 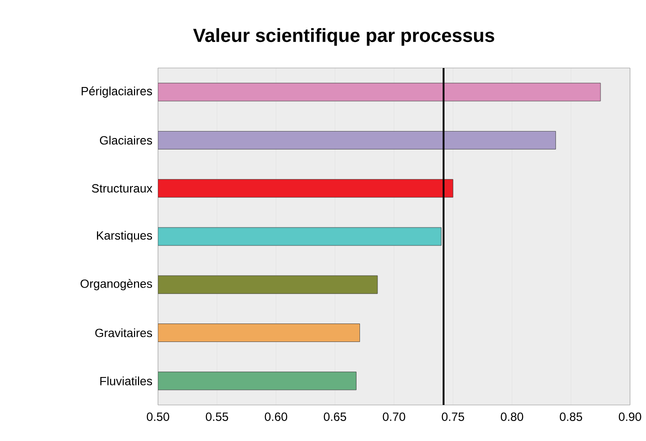 I want to click on y-tick-label: Périglaciaires, so click(x=117, y=92).